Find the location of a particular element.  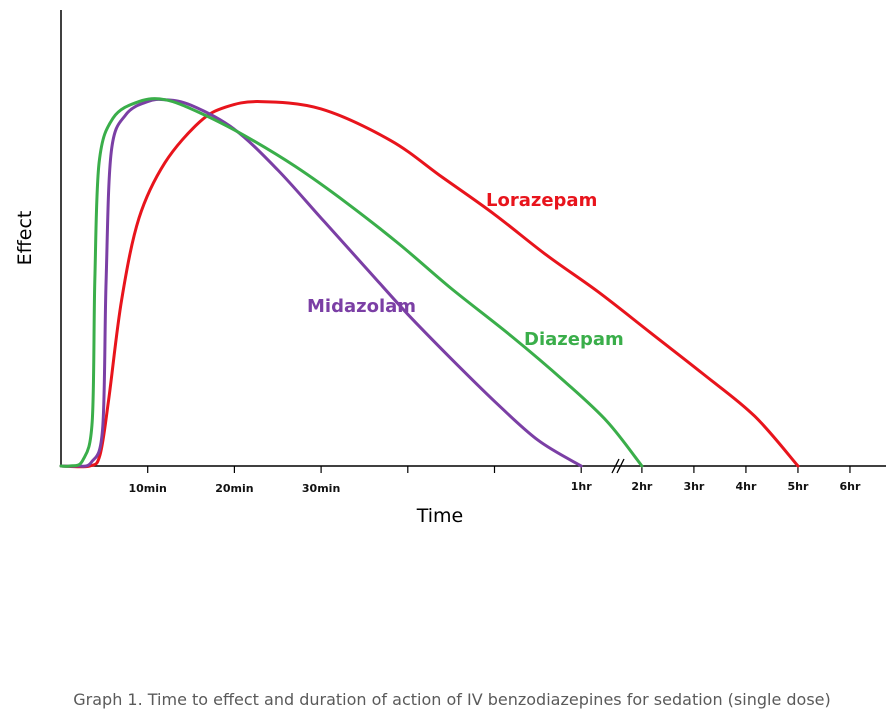

y-axis-title: Effect is located at coordinates (25, 238).